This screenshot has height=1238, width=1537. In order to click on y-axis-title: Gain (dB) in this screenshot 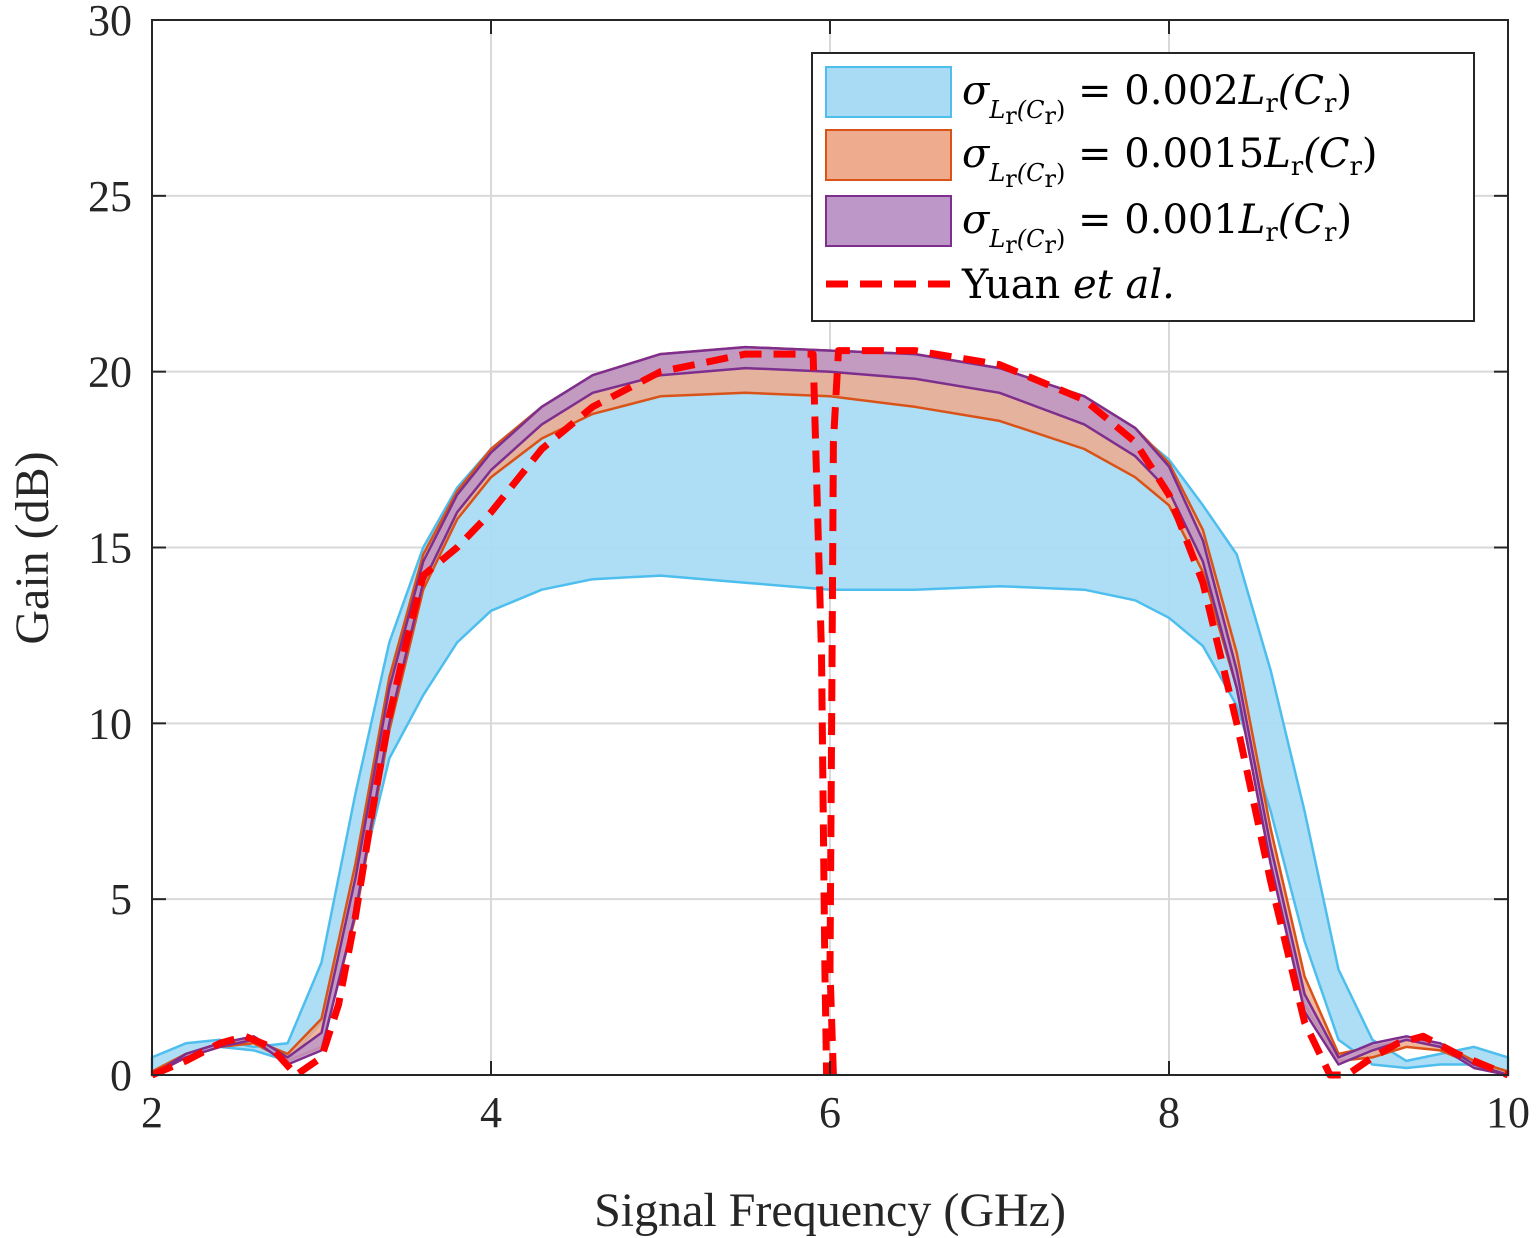, I will do `click(32, 547)`.